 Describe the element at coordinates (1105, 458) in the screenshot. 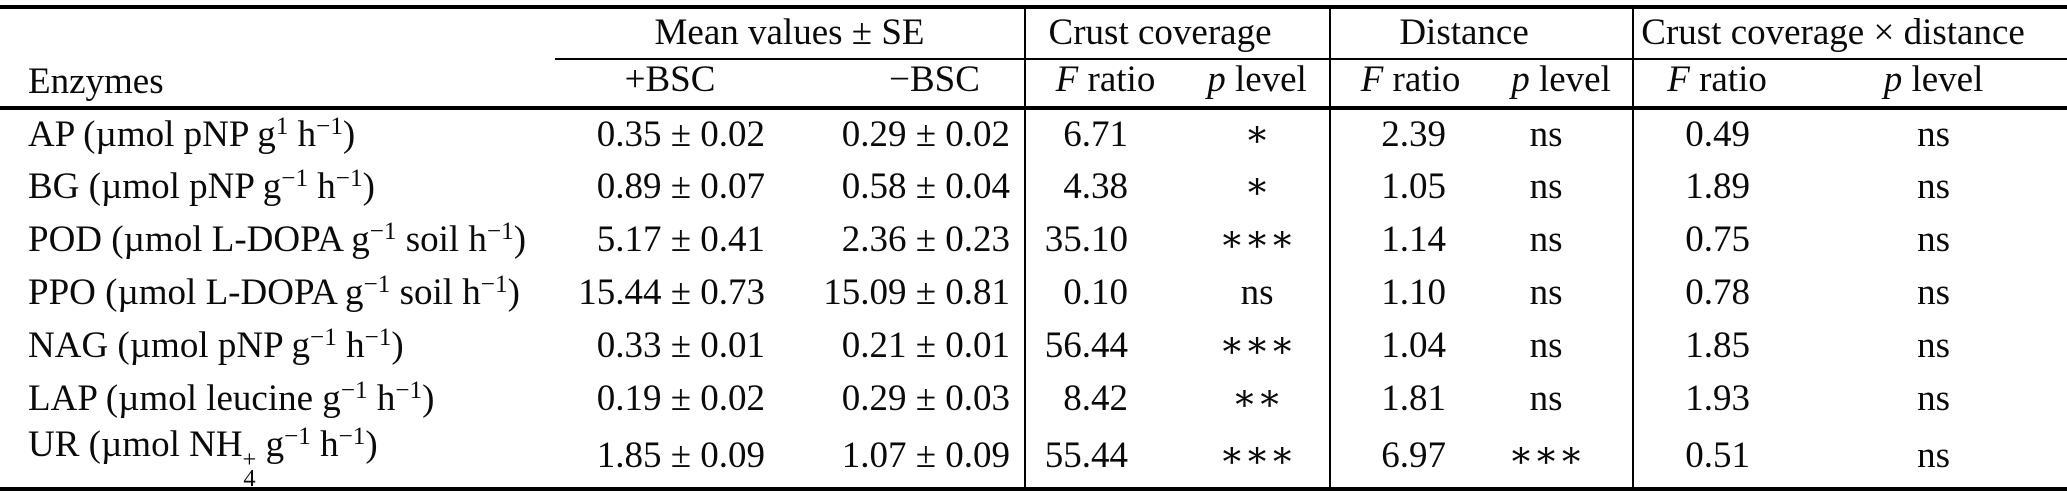

I see `f-ratio-crust-value: 55.44` at that location.